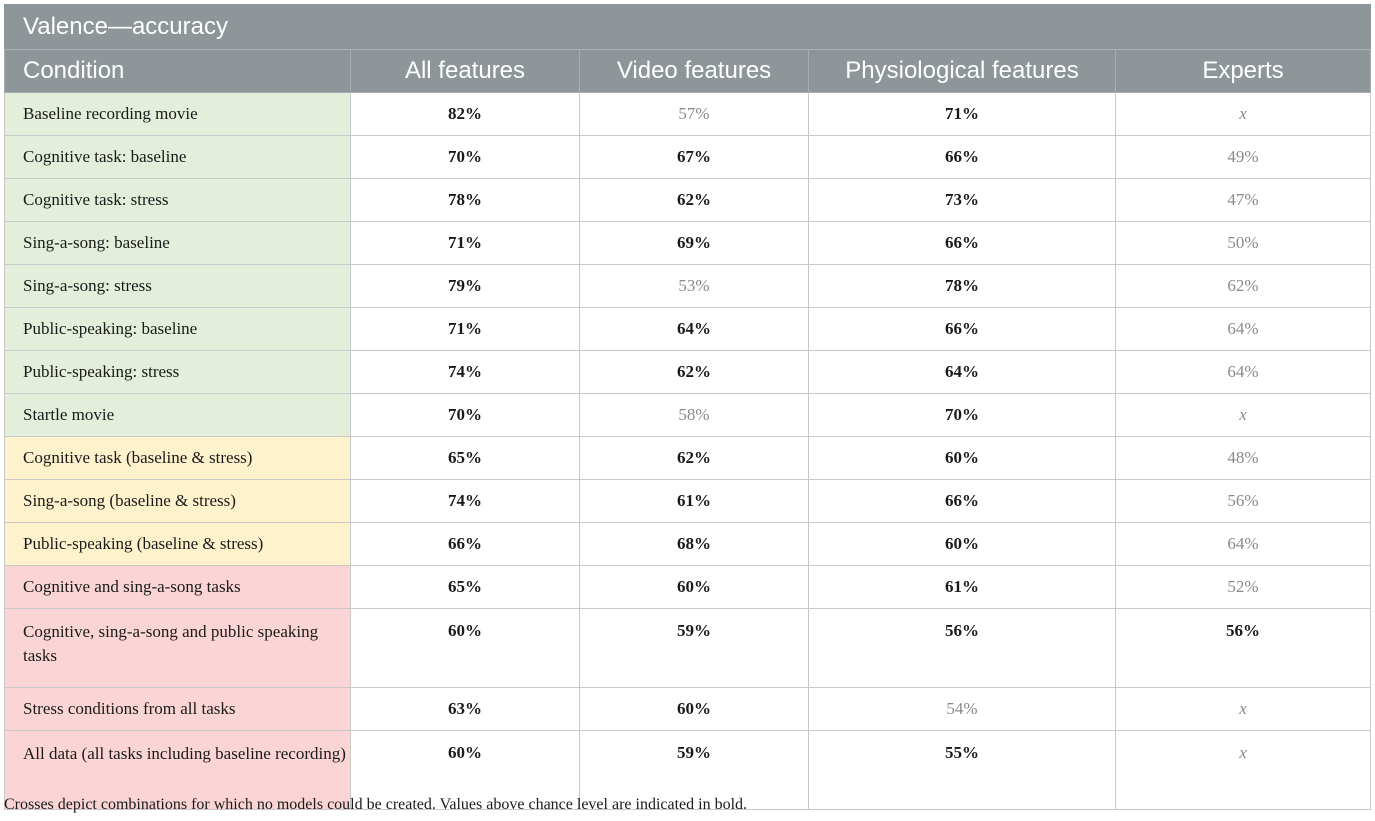  What do you see at coordinates (694, 415) in the screenshot?
I see `video-features-cell: 58%` at bounding box center [694, 415].